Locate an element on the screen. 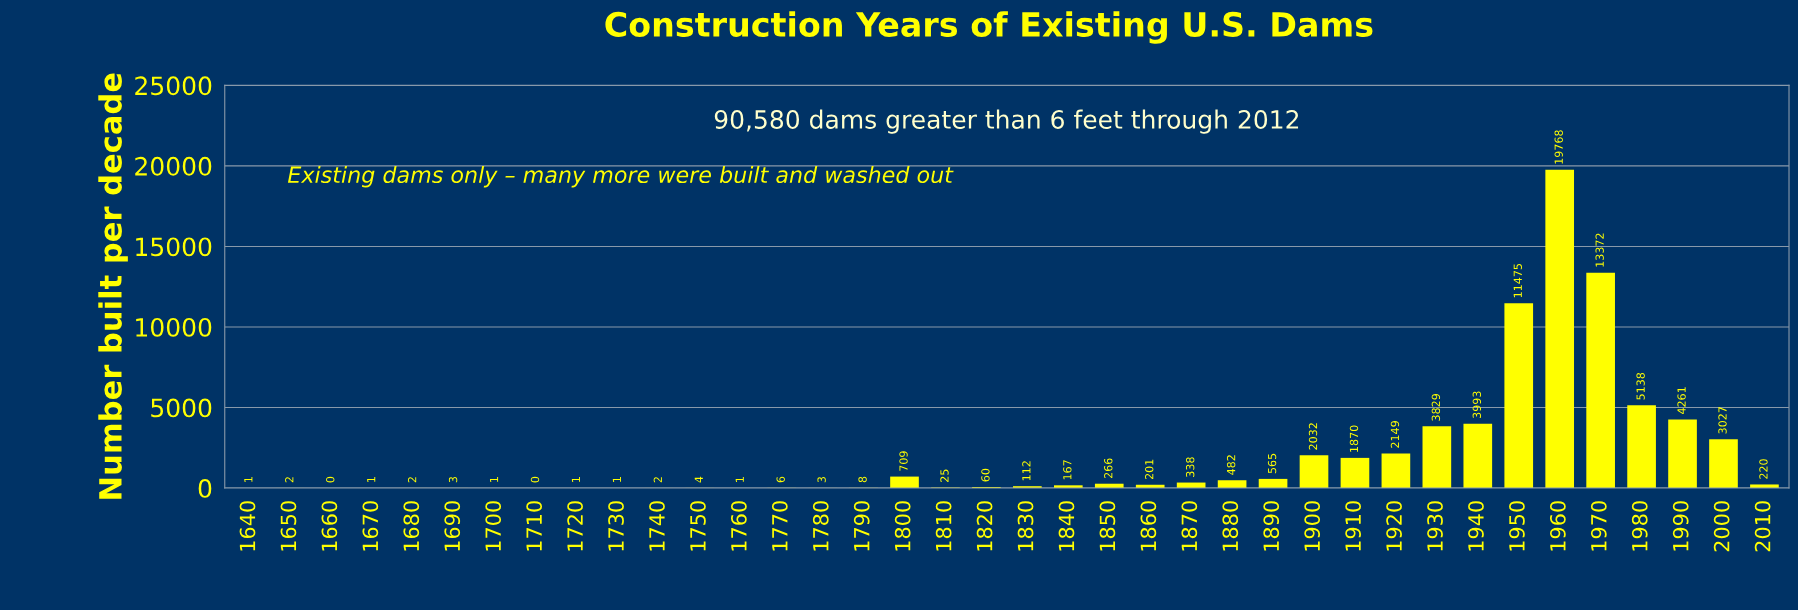 The width and height of the screenshot is (1798, 610). data-label: 4 is located at coordinates (698, 479).